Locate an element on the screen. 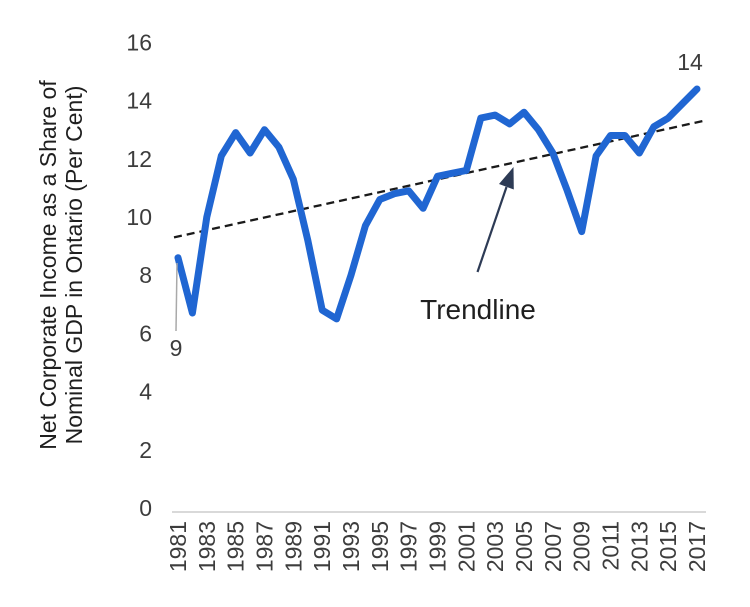  x-tick-label: 1983 is located at coordinates (207, 546).